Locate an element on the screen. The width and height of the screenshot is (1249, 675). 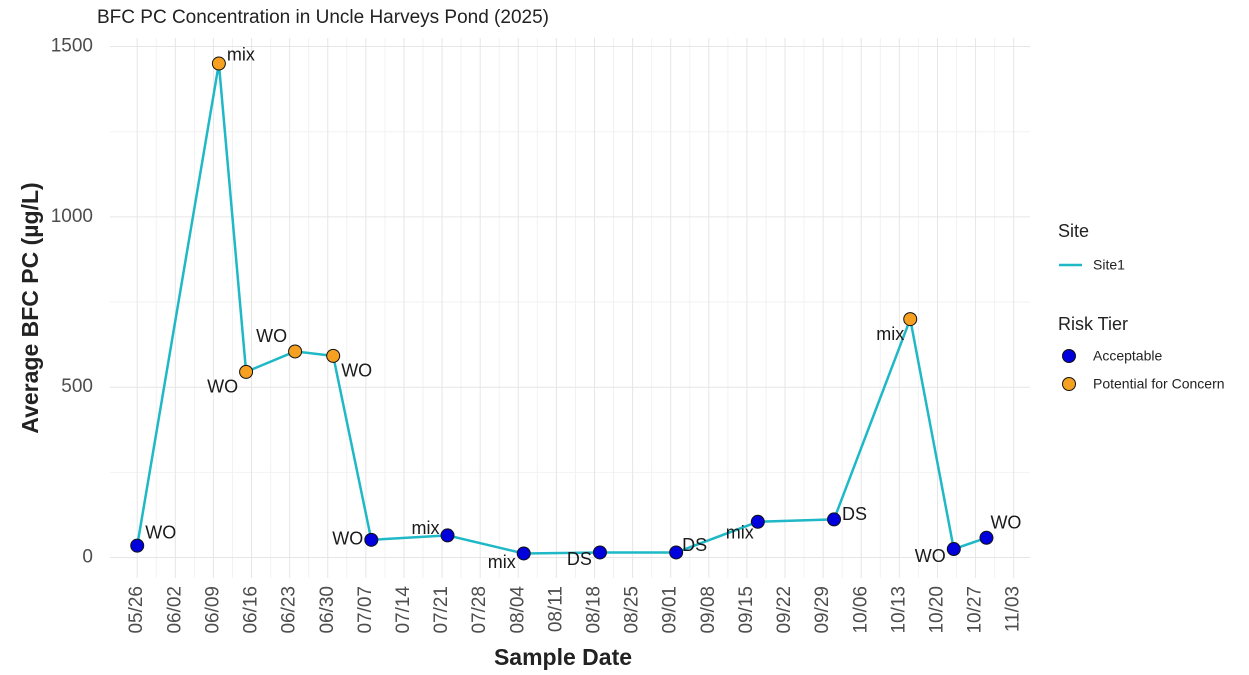
y-tick-label: 1500 is located at coordinates (72, 46).